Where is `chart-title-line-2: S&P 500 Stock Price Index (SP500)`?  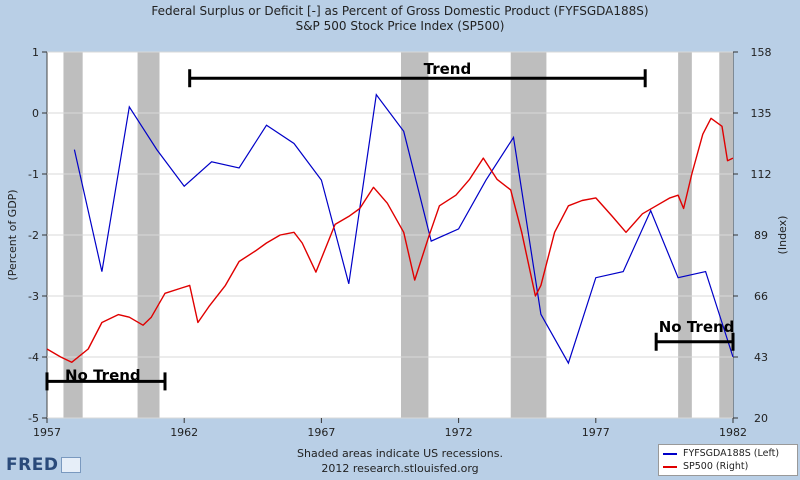 chart-title-line-2: S&P 500 Stock Price Index (SP500) is located at coordinates (400, 26).